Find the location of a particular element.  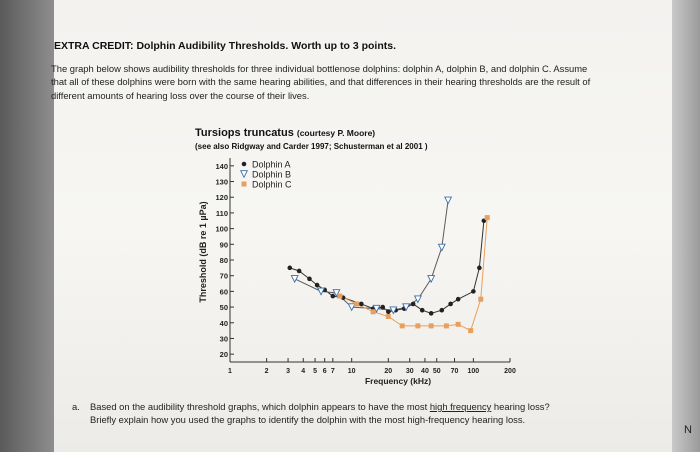

x-tick-label: 1 is located at coordinates (230, 371).